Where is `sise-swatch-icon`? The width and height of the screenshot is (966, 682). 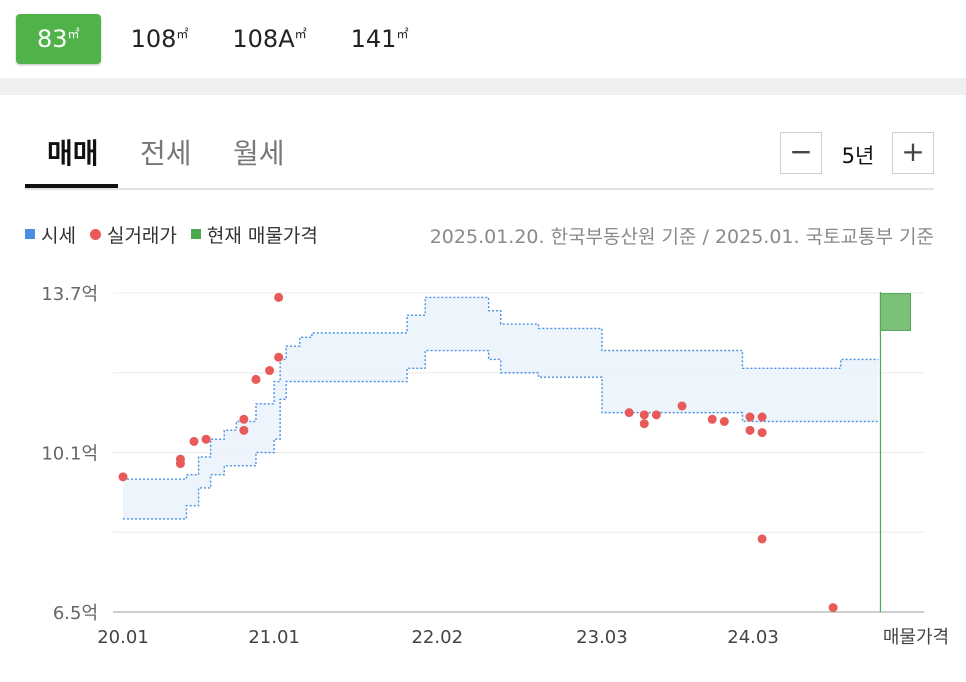
sise-swatch-icon is located at coordinates (30, 234).